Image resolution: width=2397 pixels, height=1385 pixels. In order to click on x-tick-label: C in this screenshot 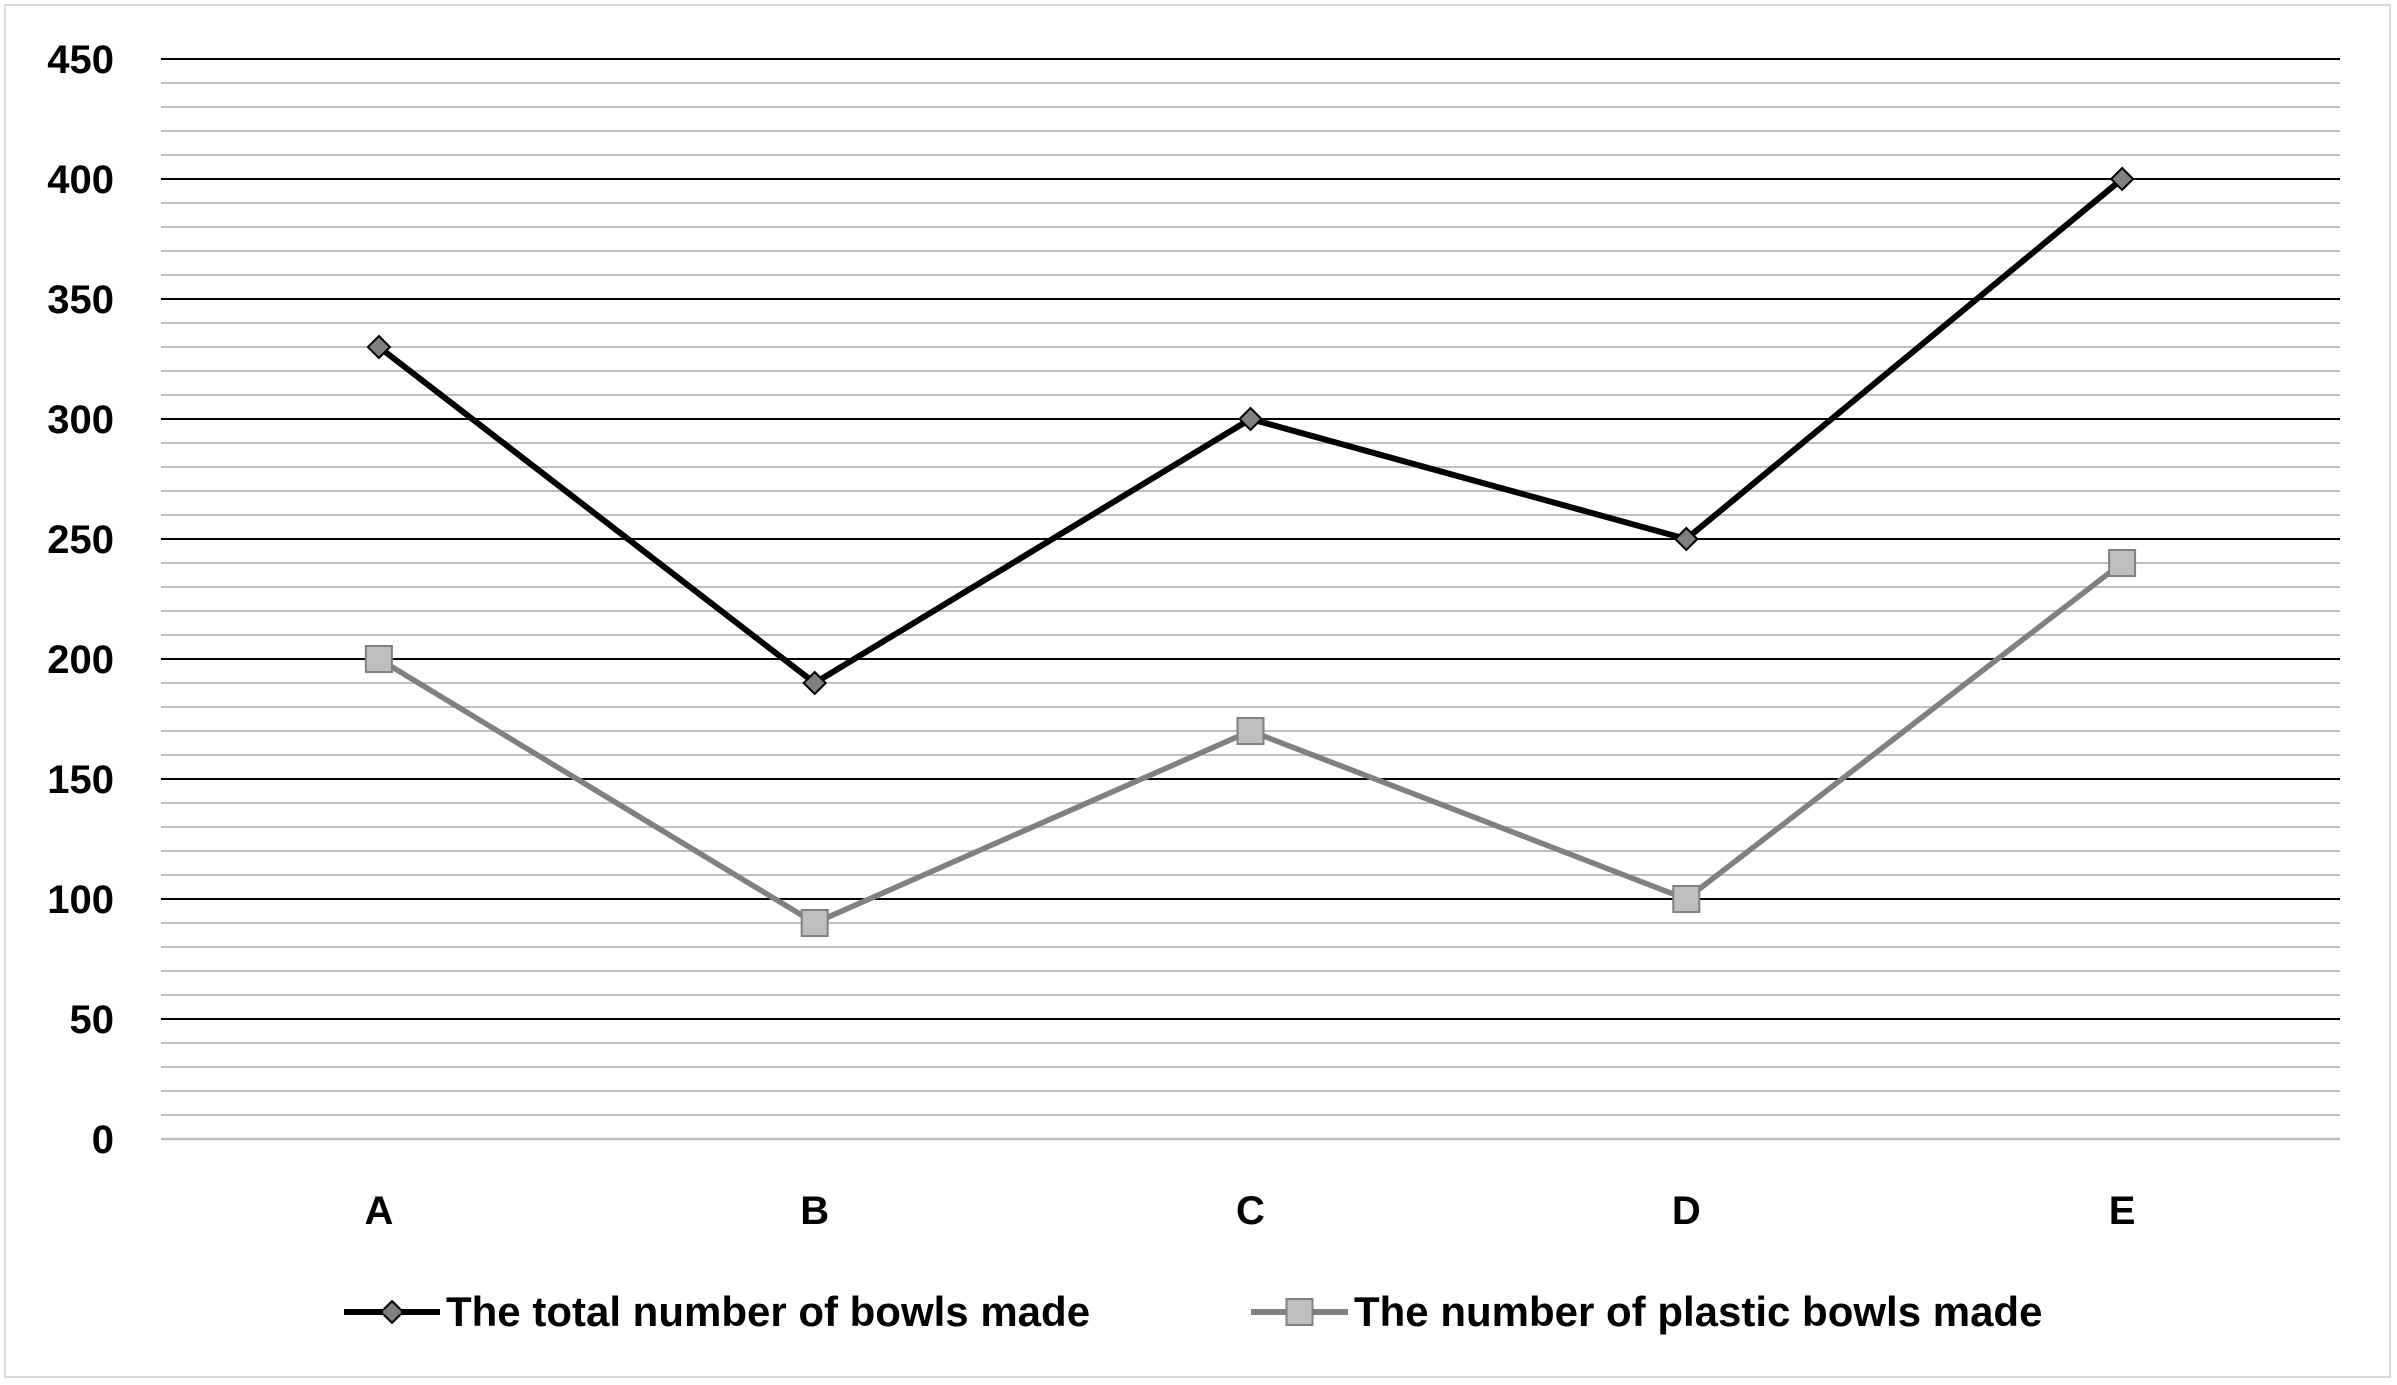, I will do `click(1250, 1211)`.